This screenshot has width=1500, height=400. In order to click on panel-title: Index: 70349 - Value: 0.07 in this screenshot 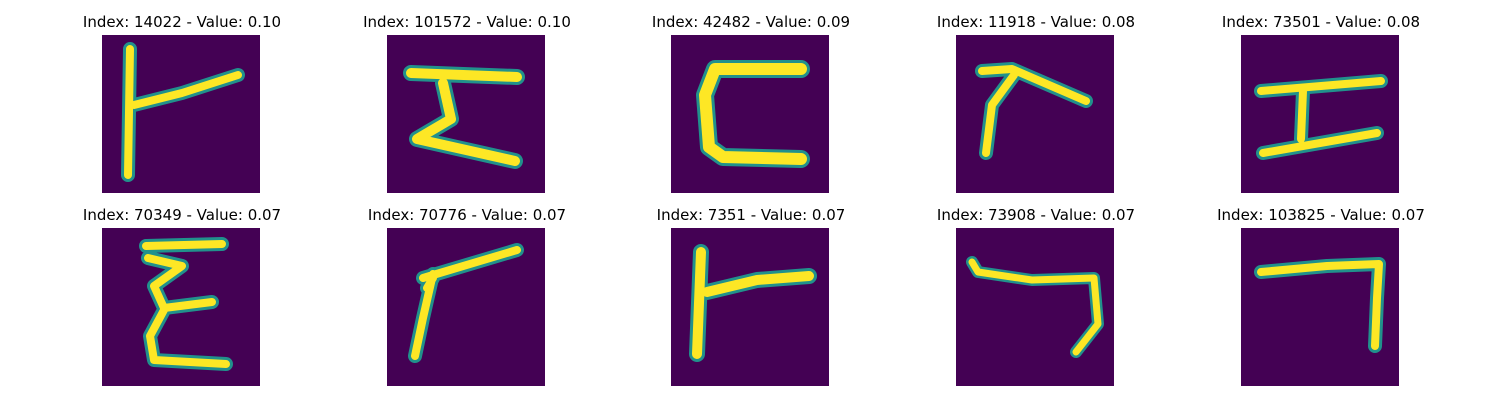, I will do `click(182, 215)`.